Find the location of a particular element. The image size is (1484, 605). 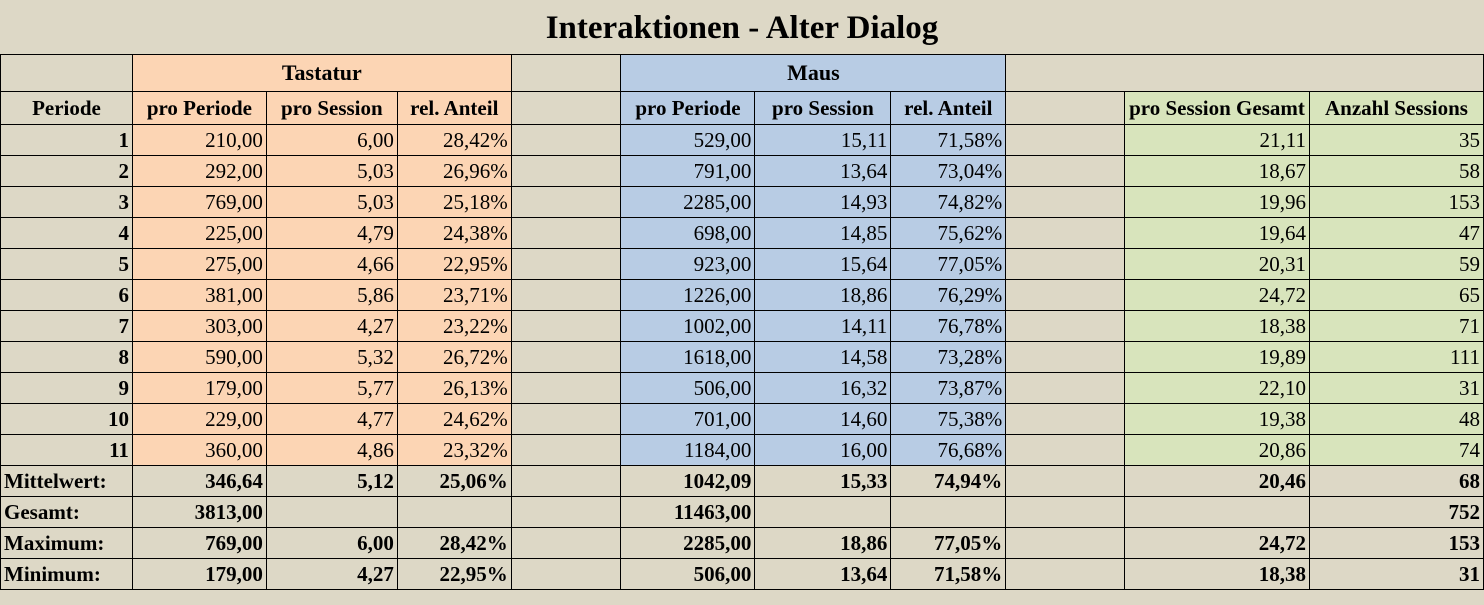

cell-mouse-per-period: 529,00 is located at coordinates (688, 140).